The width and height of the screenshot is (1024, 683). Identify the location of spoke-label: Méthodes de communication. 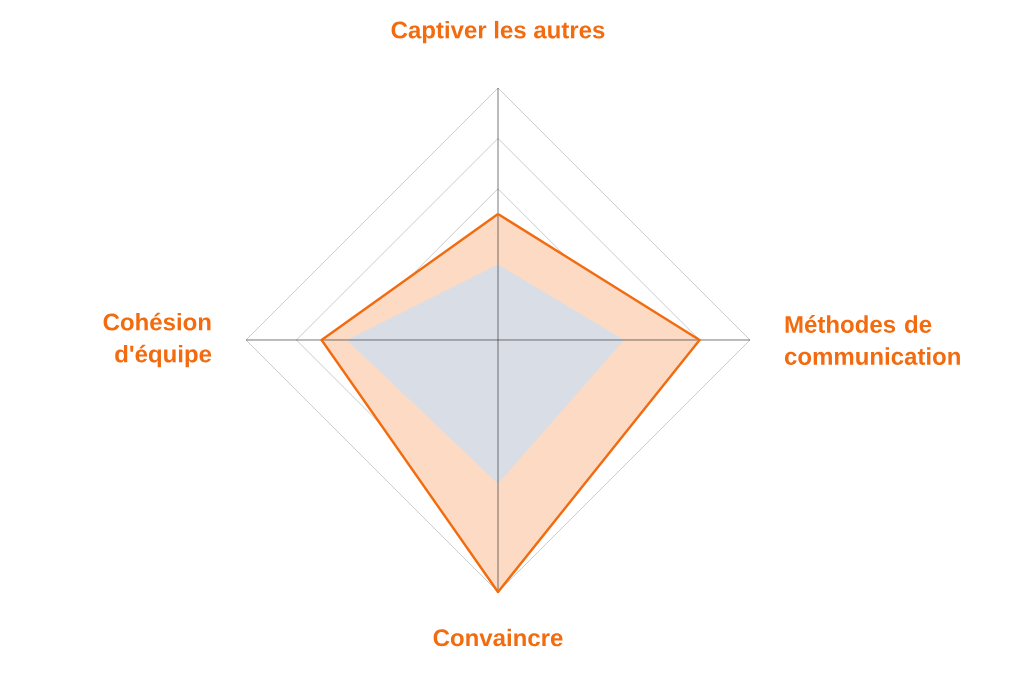
(872, 340).